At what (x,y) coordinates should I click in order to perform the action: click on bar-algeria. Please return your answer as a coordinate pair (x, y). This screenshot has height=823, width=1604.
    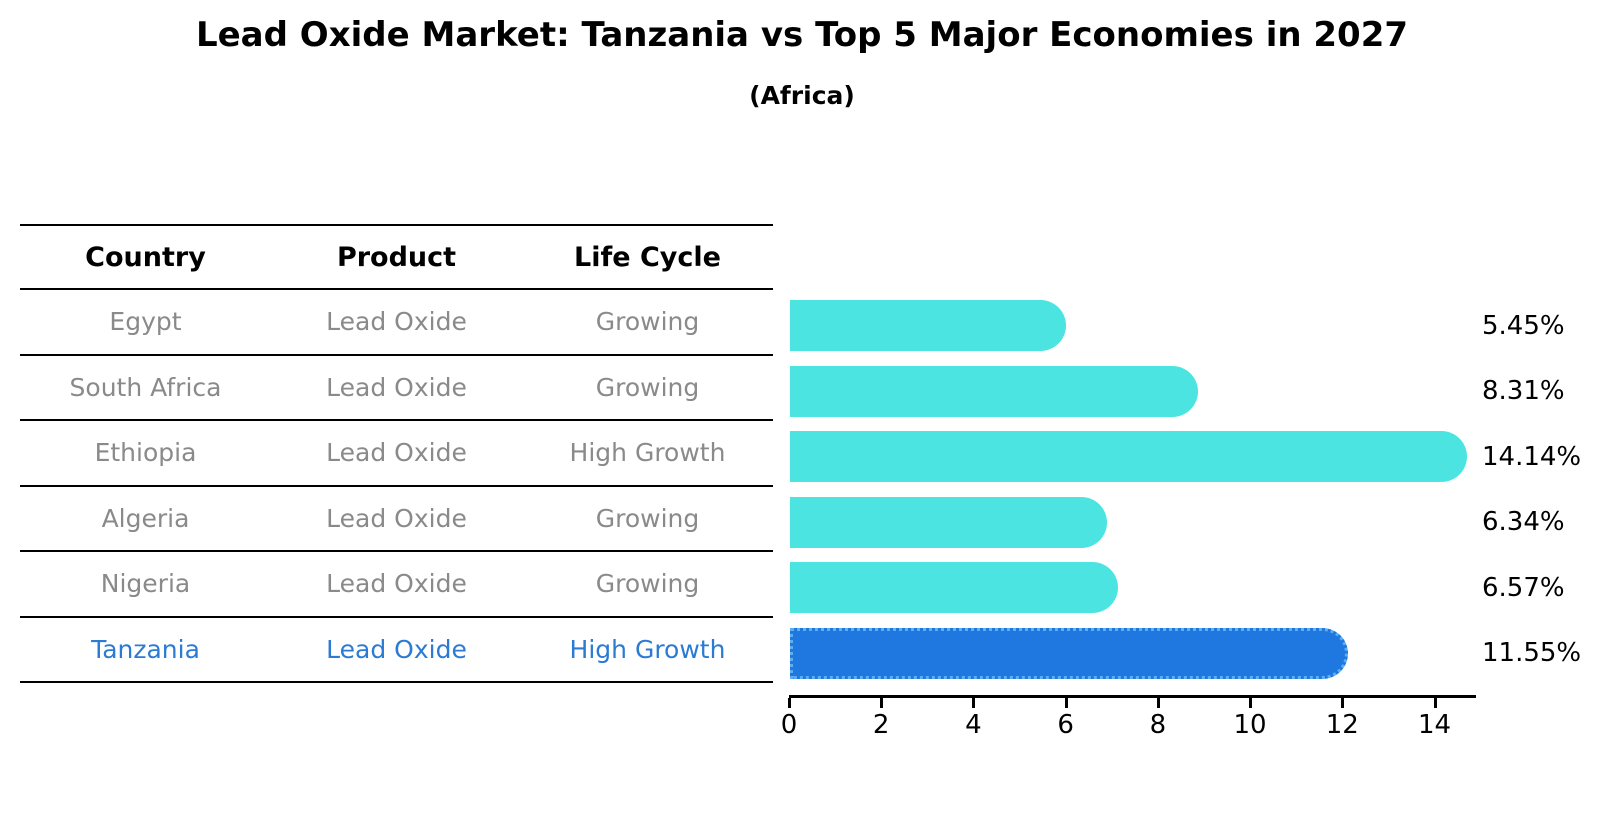
    Looking at the image, I should click on (949, 522).